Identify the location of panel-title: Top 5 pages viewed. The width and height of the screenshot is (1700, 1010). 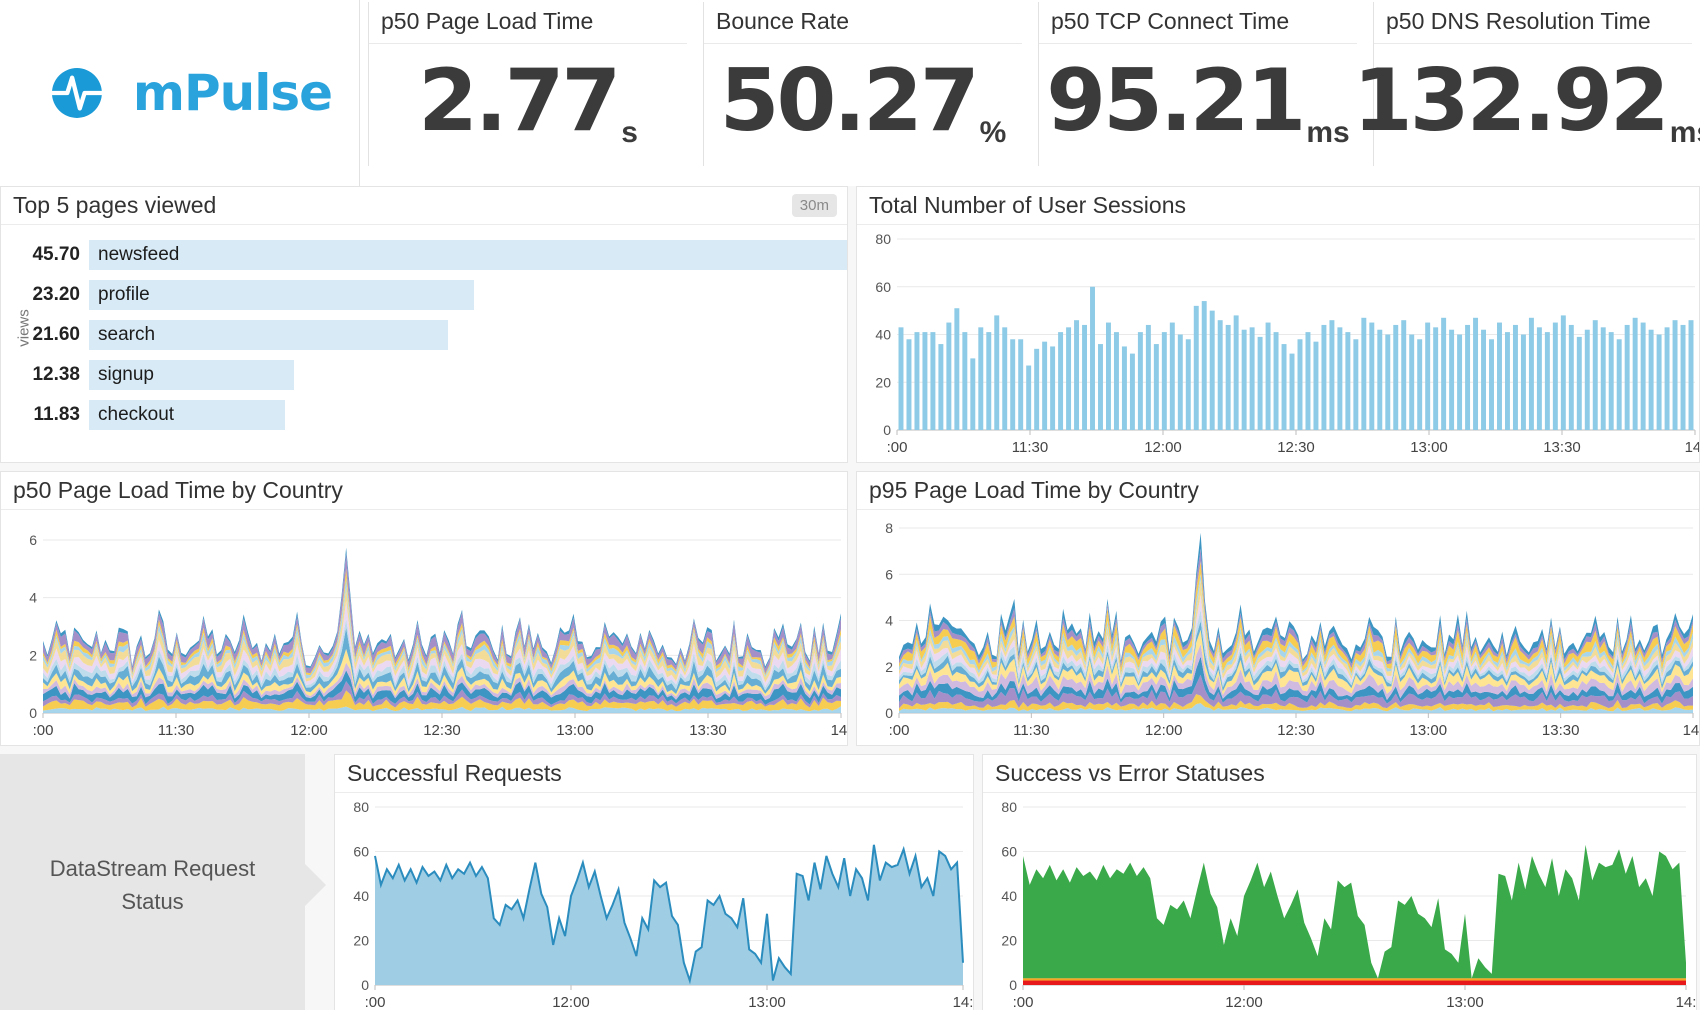
(115, 205).